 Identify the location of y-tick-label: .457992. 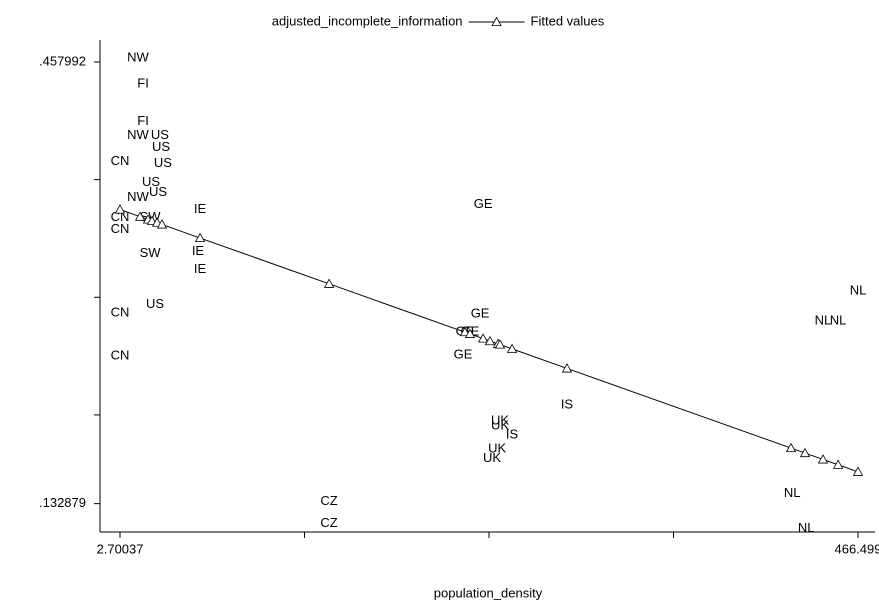
(62, 60).